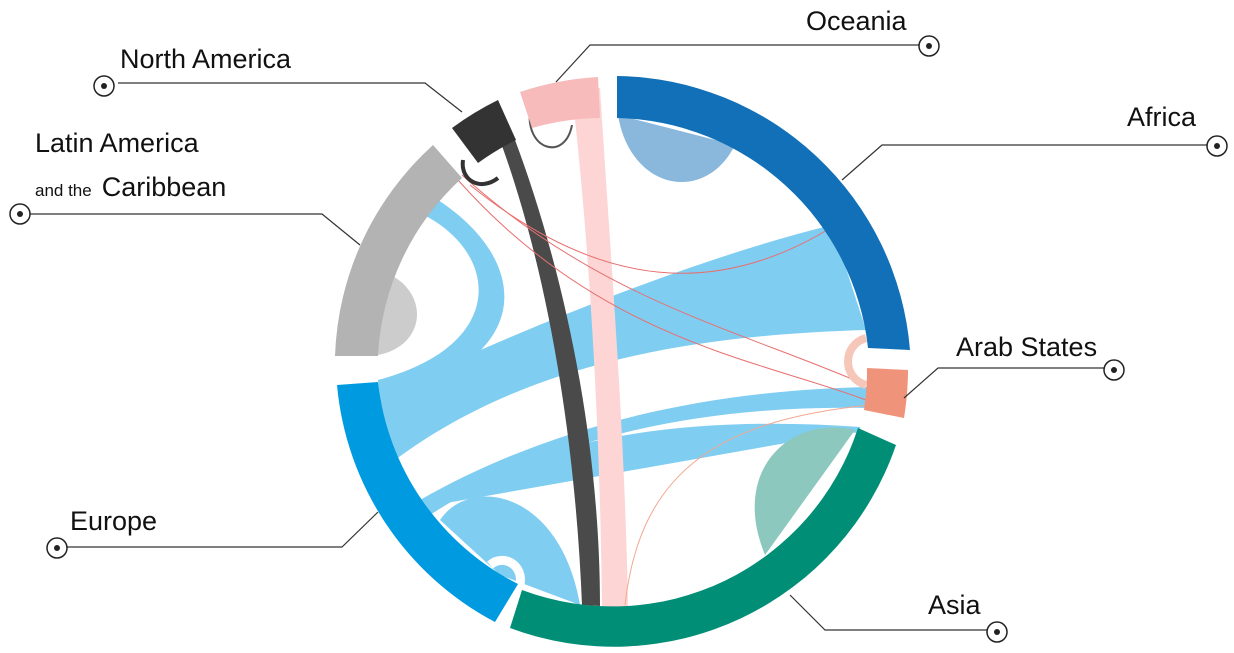  What do you see at coordinates (217, 529) in the screenshot?
I see `leader-europe` at bounding box center [217, 529].